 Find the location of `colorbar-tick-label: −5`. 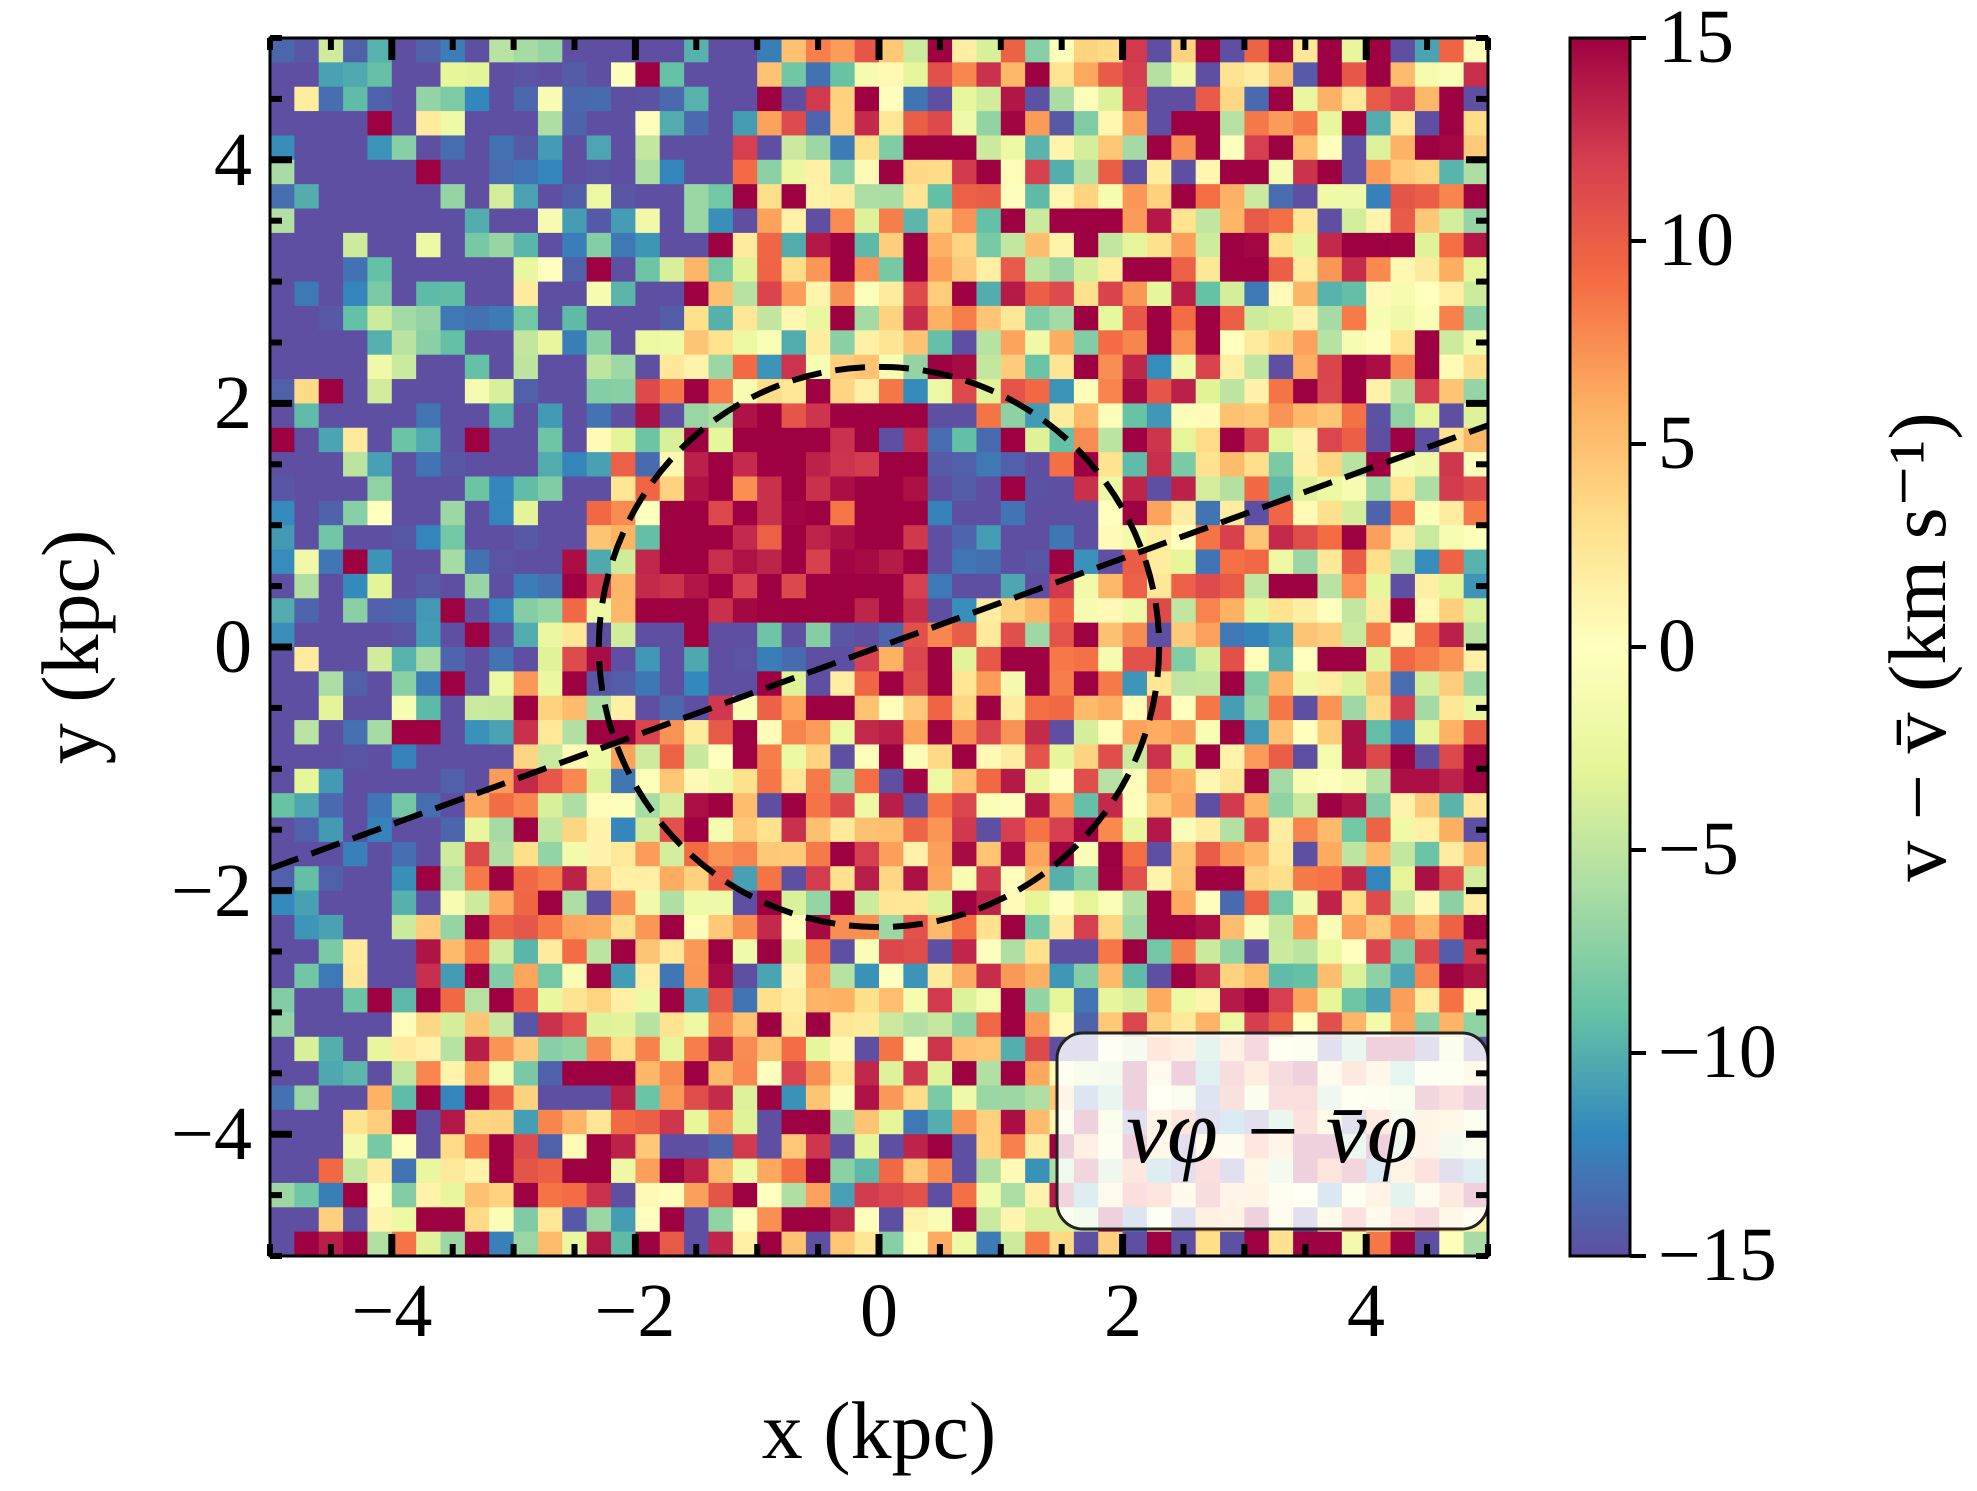

colorbar-tick-label: −5 is located at coordinates (1698, 849).